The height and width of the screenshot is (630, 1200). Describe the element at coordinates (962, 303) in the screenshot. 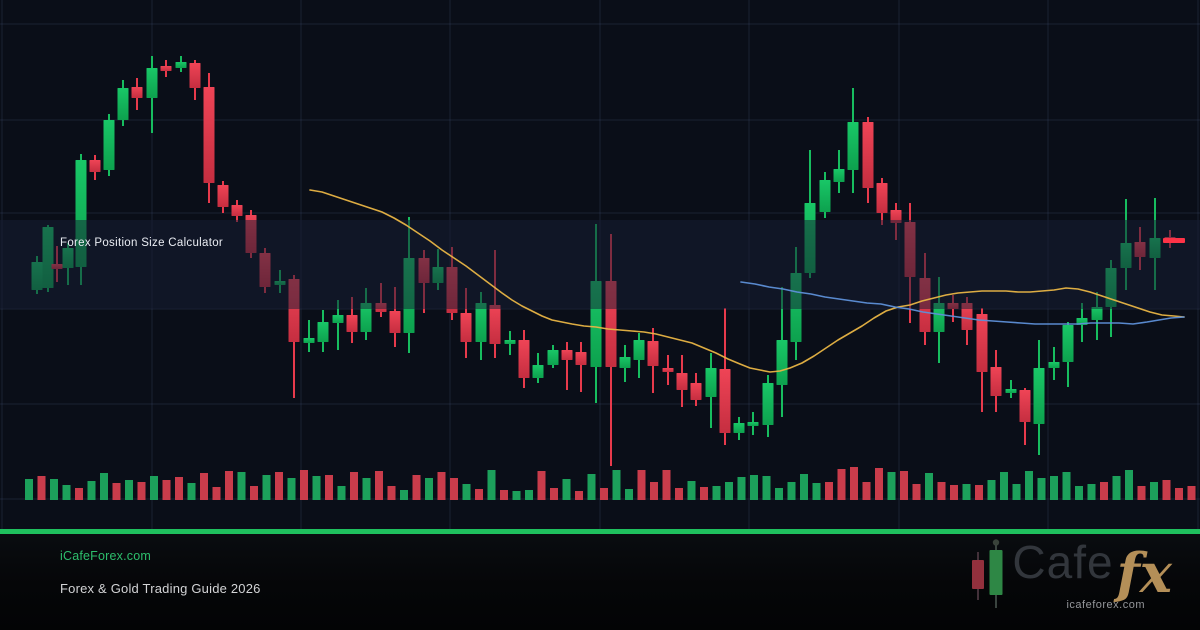

I see `ma-fast` at that location.